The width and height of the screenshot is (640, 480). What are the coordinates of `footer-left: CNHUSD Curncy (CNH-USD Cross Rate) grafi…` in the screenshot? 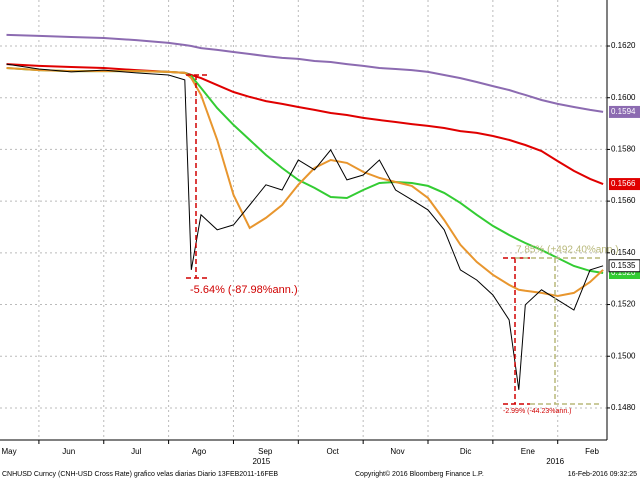 It's located at (140, 474).